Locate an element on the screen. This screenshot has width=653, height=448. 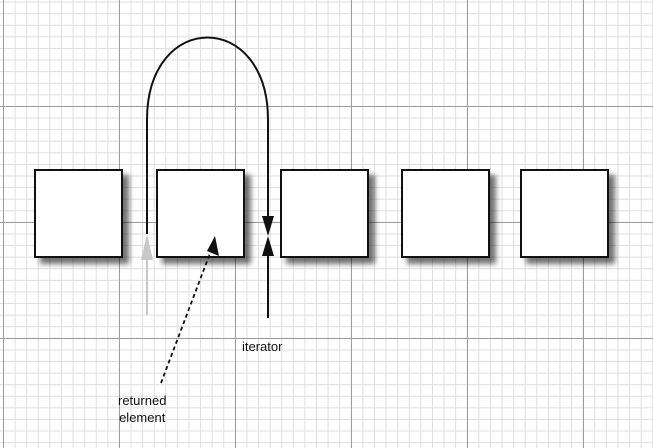
advance-arc-arrowhead is located at coordinates (268, 226).